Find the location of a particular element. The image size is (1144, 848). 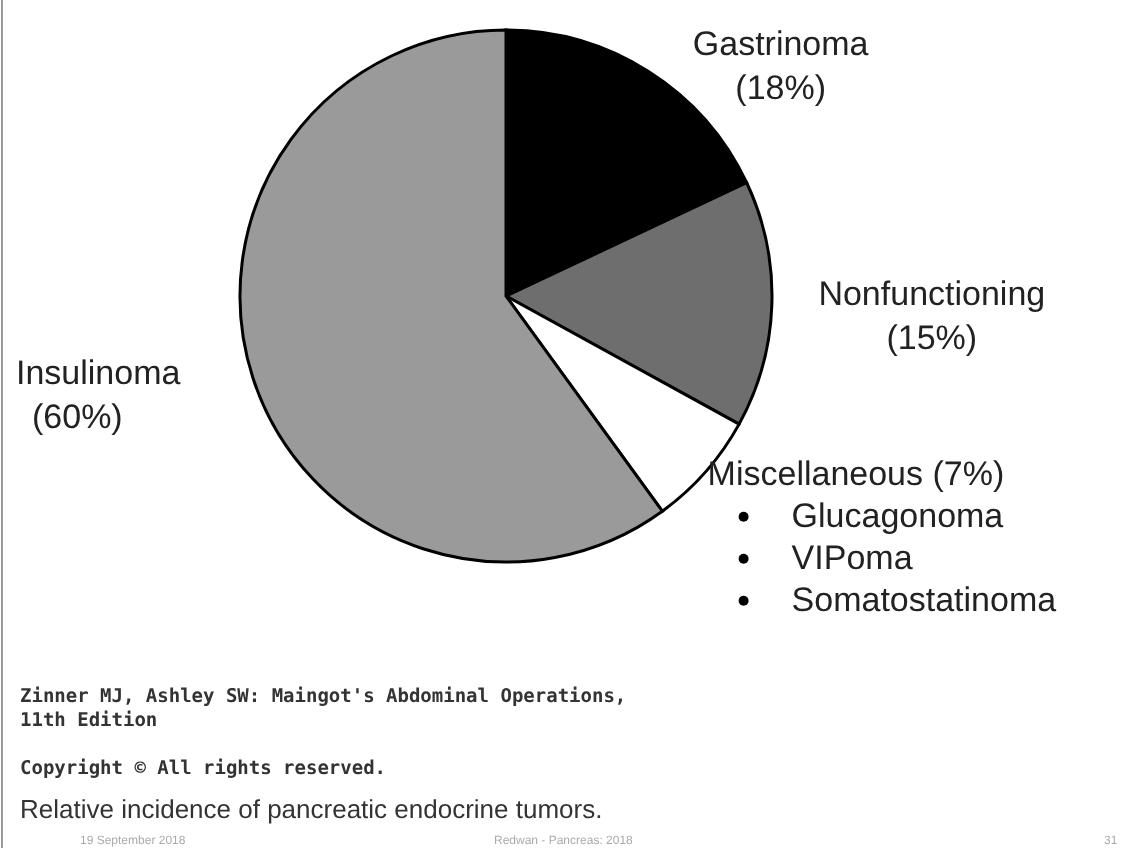

slice-label: Miscellaneous is located at coordinates (815, 473).